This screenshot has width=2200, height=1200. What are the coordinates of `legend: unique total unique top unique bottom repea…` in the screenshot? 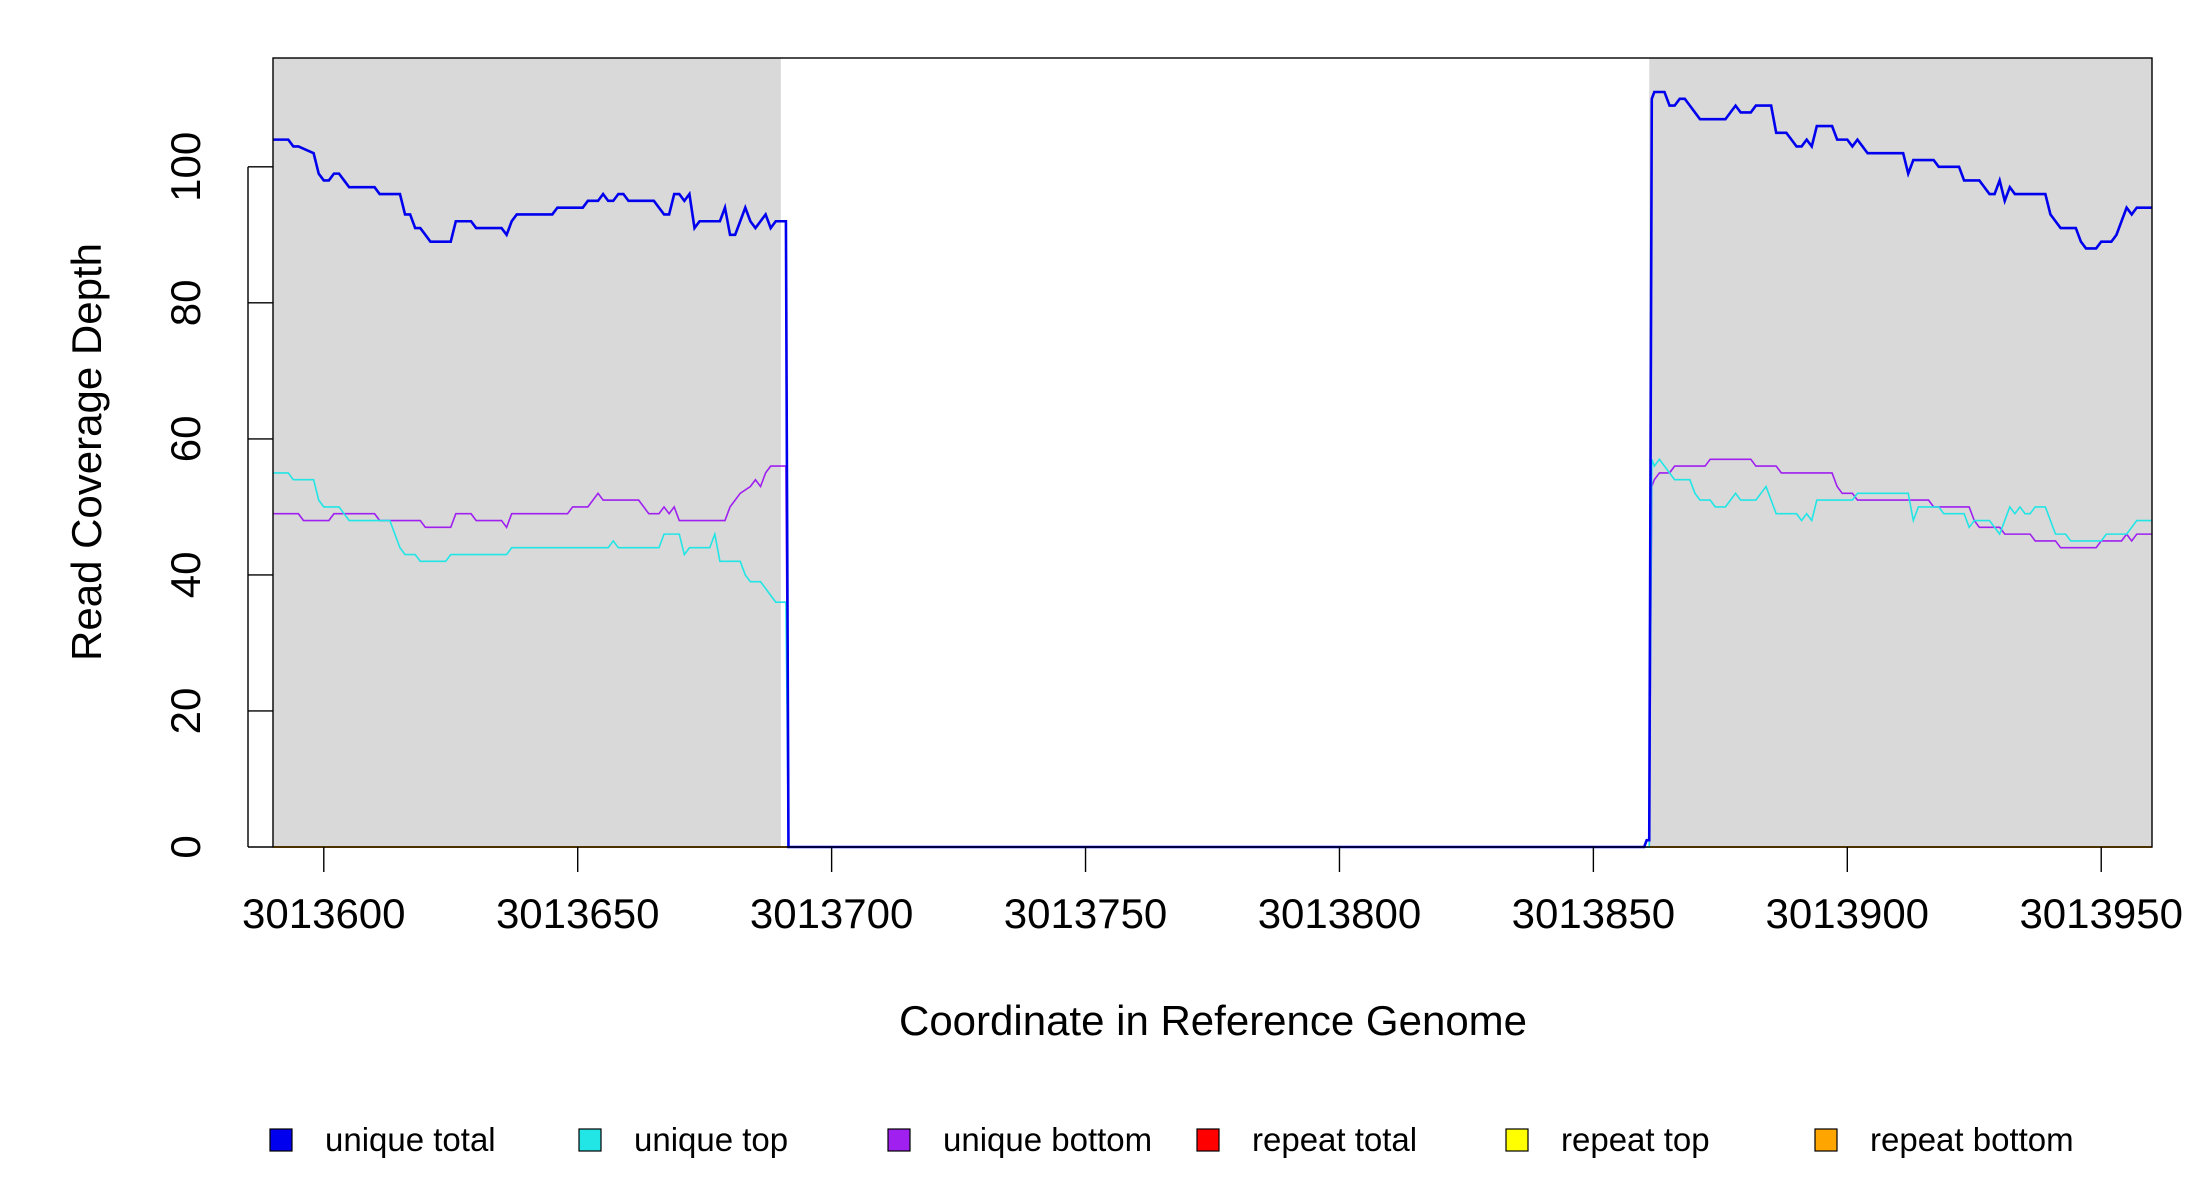 It's located at (1171, 1139).